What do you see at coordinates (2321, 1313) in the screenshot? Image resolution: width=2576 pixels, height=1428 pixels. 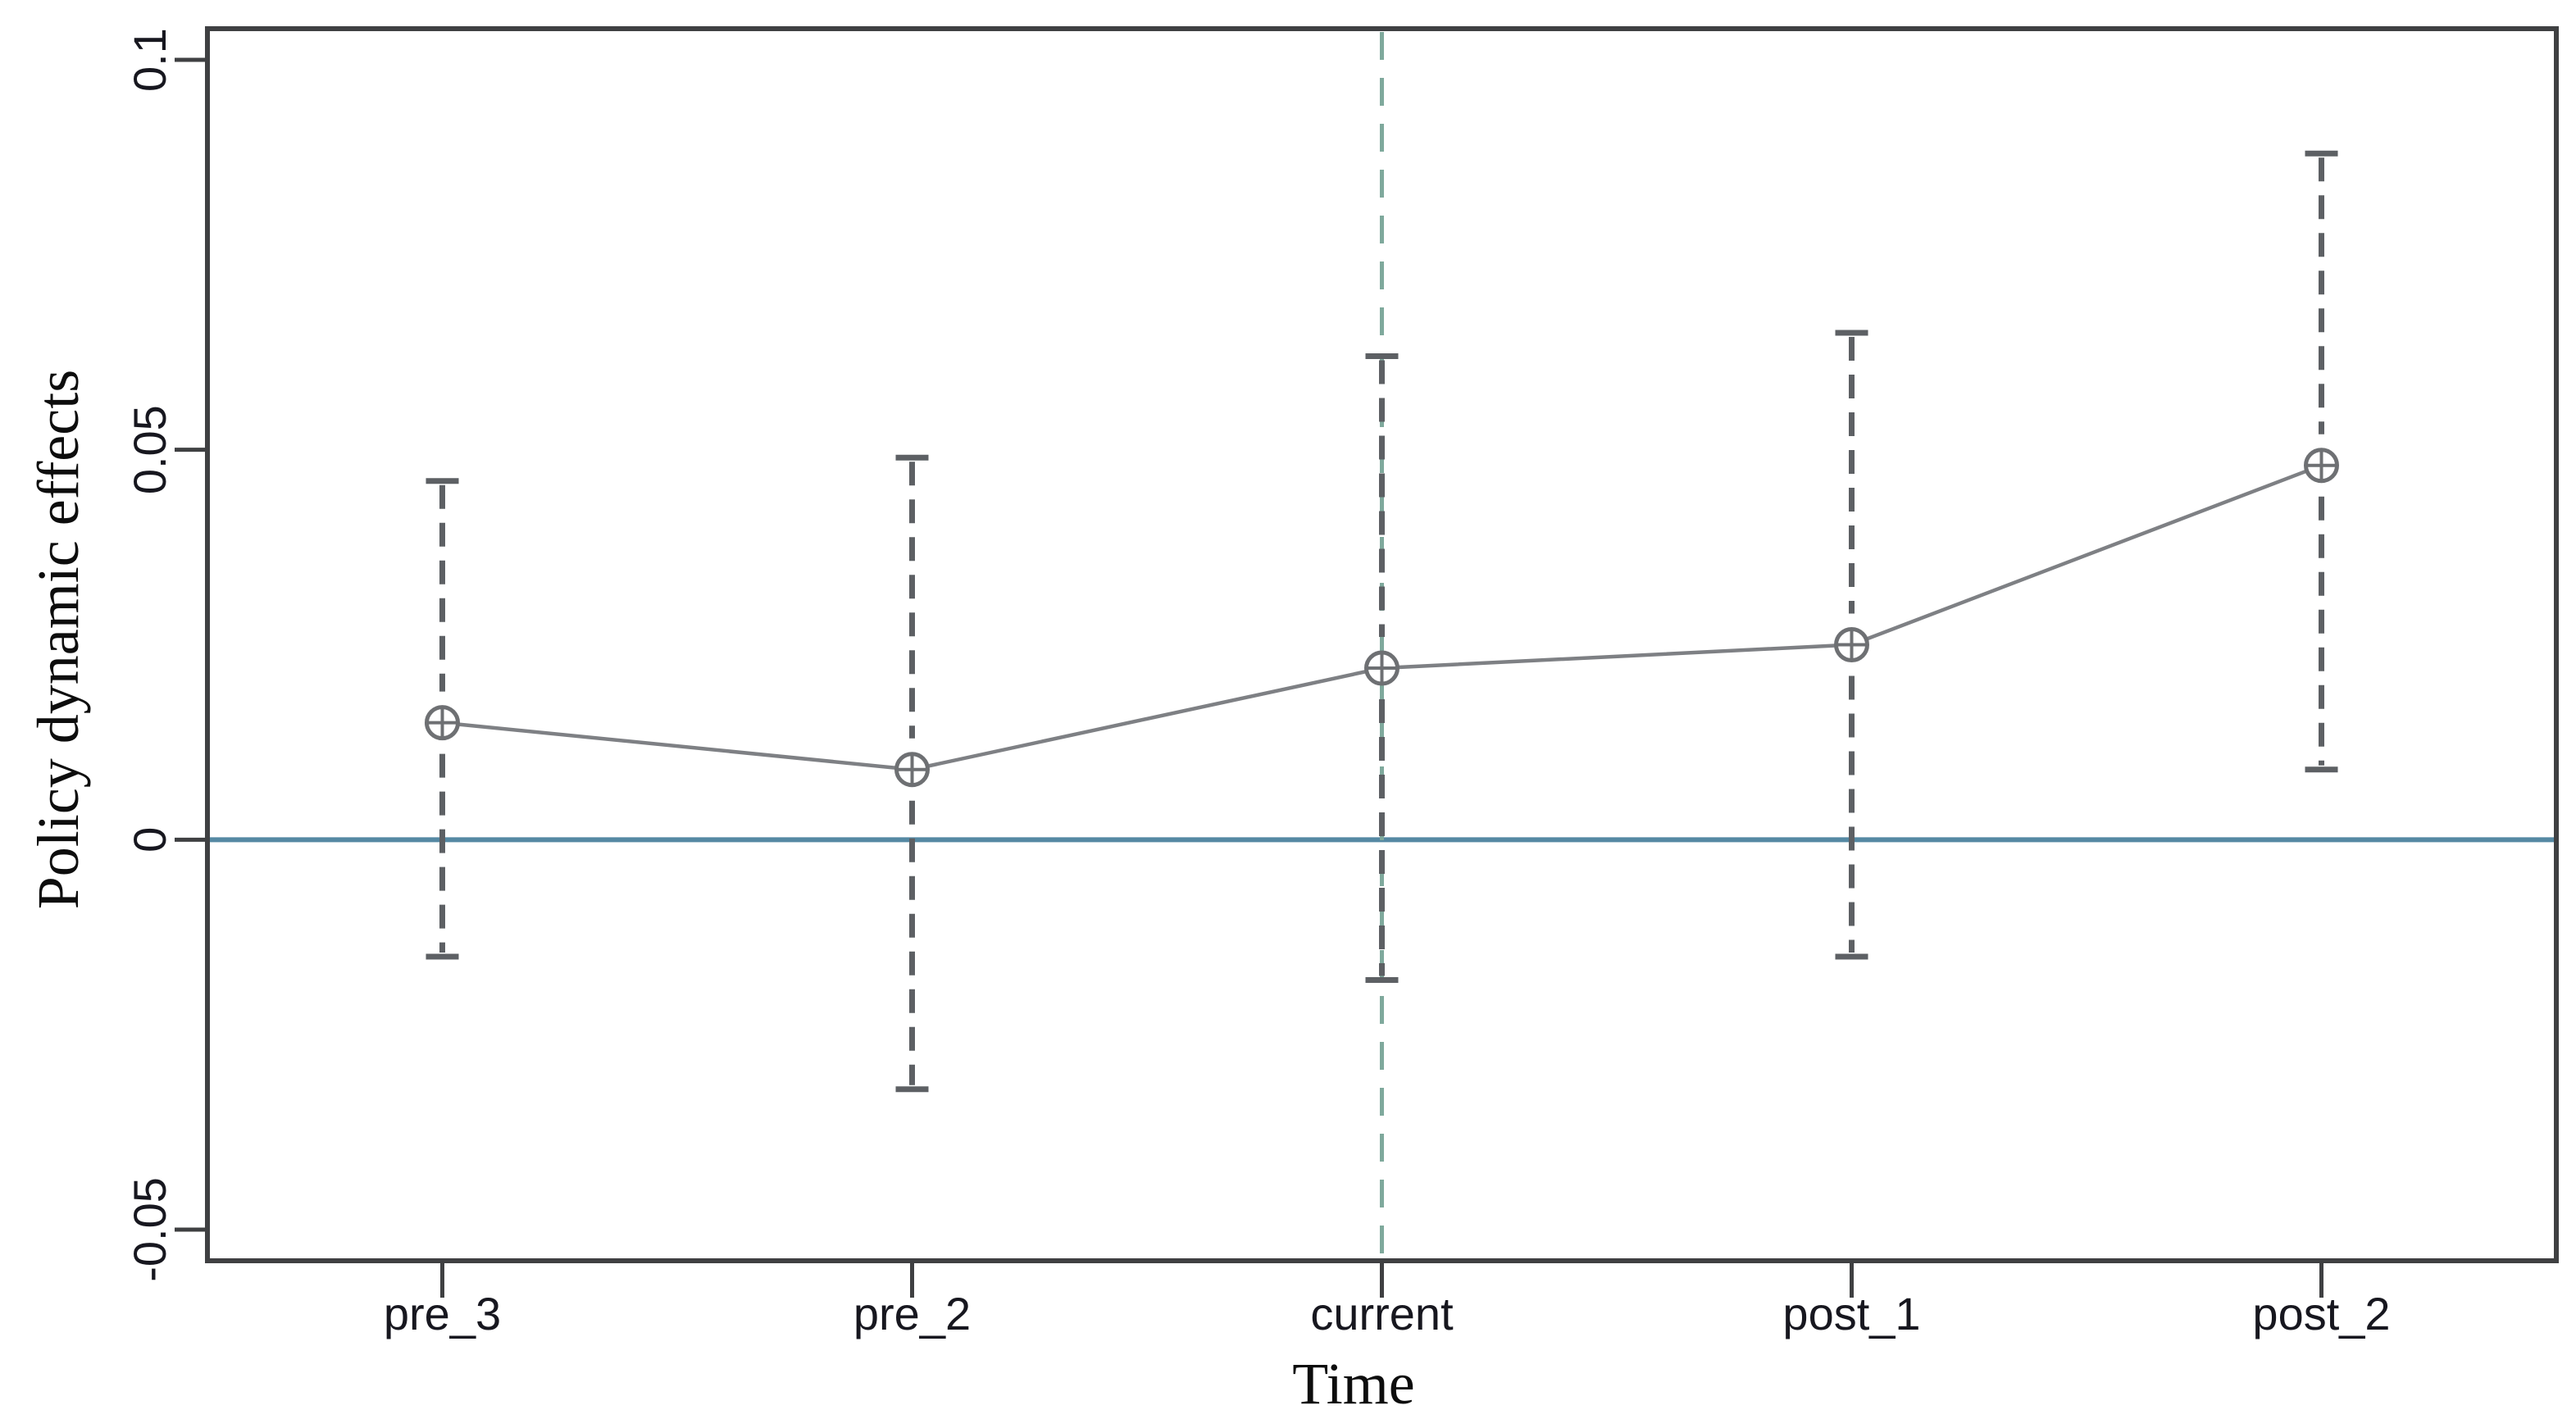 I see `x-tick-label-post_2: post_2` at bounding box center [2321, 1313].